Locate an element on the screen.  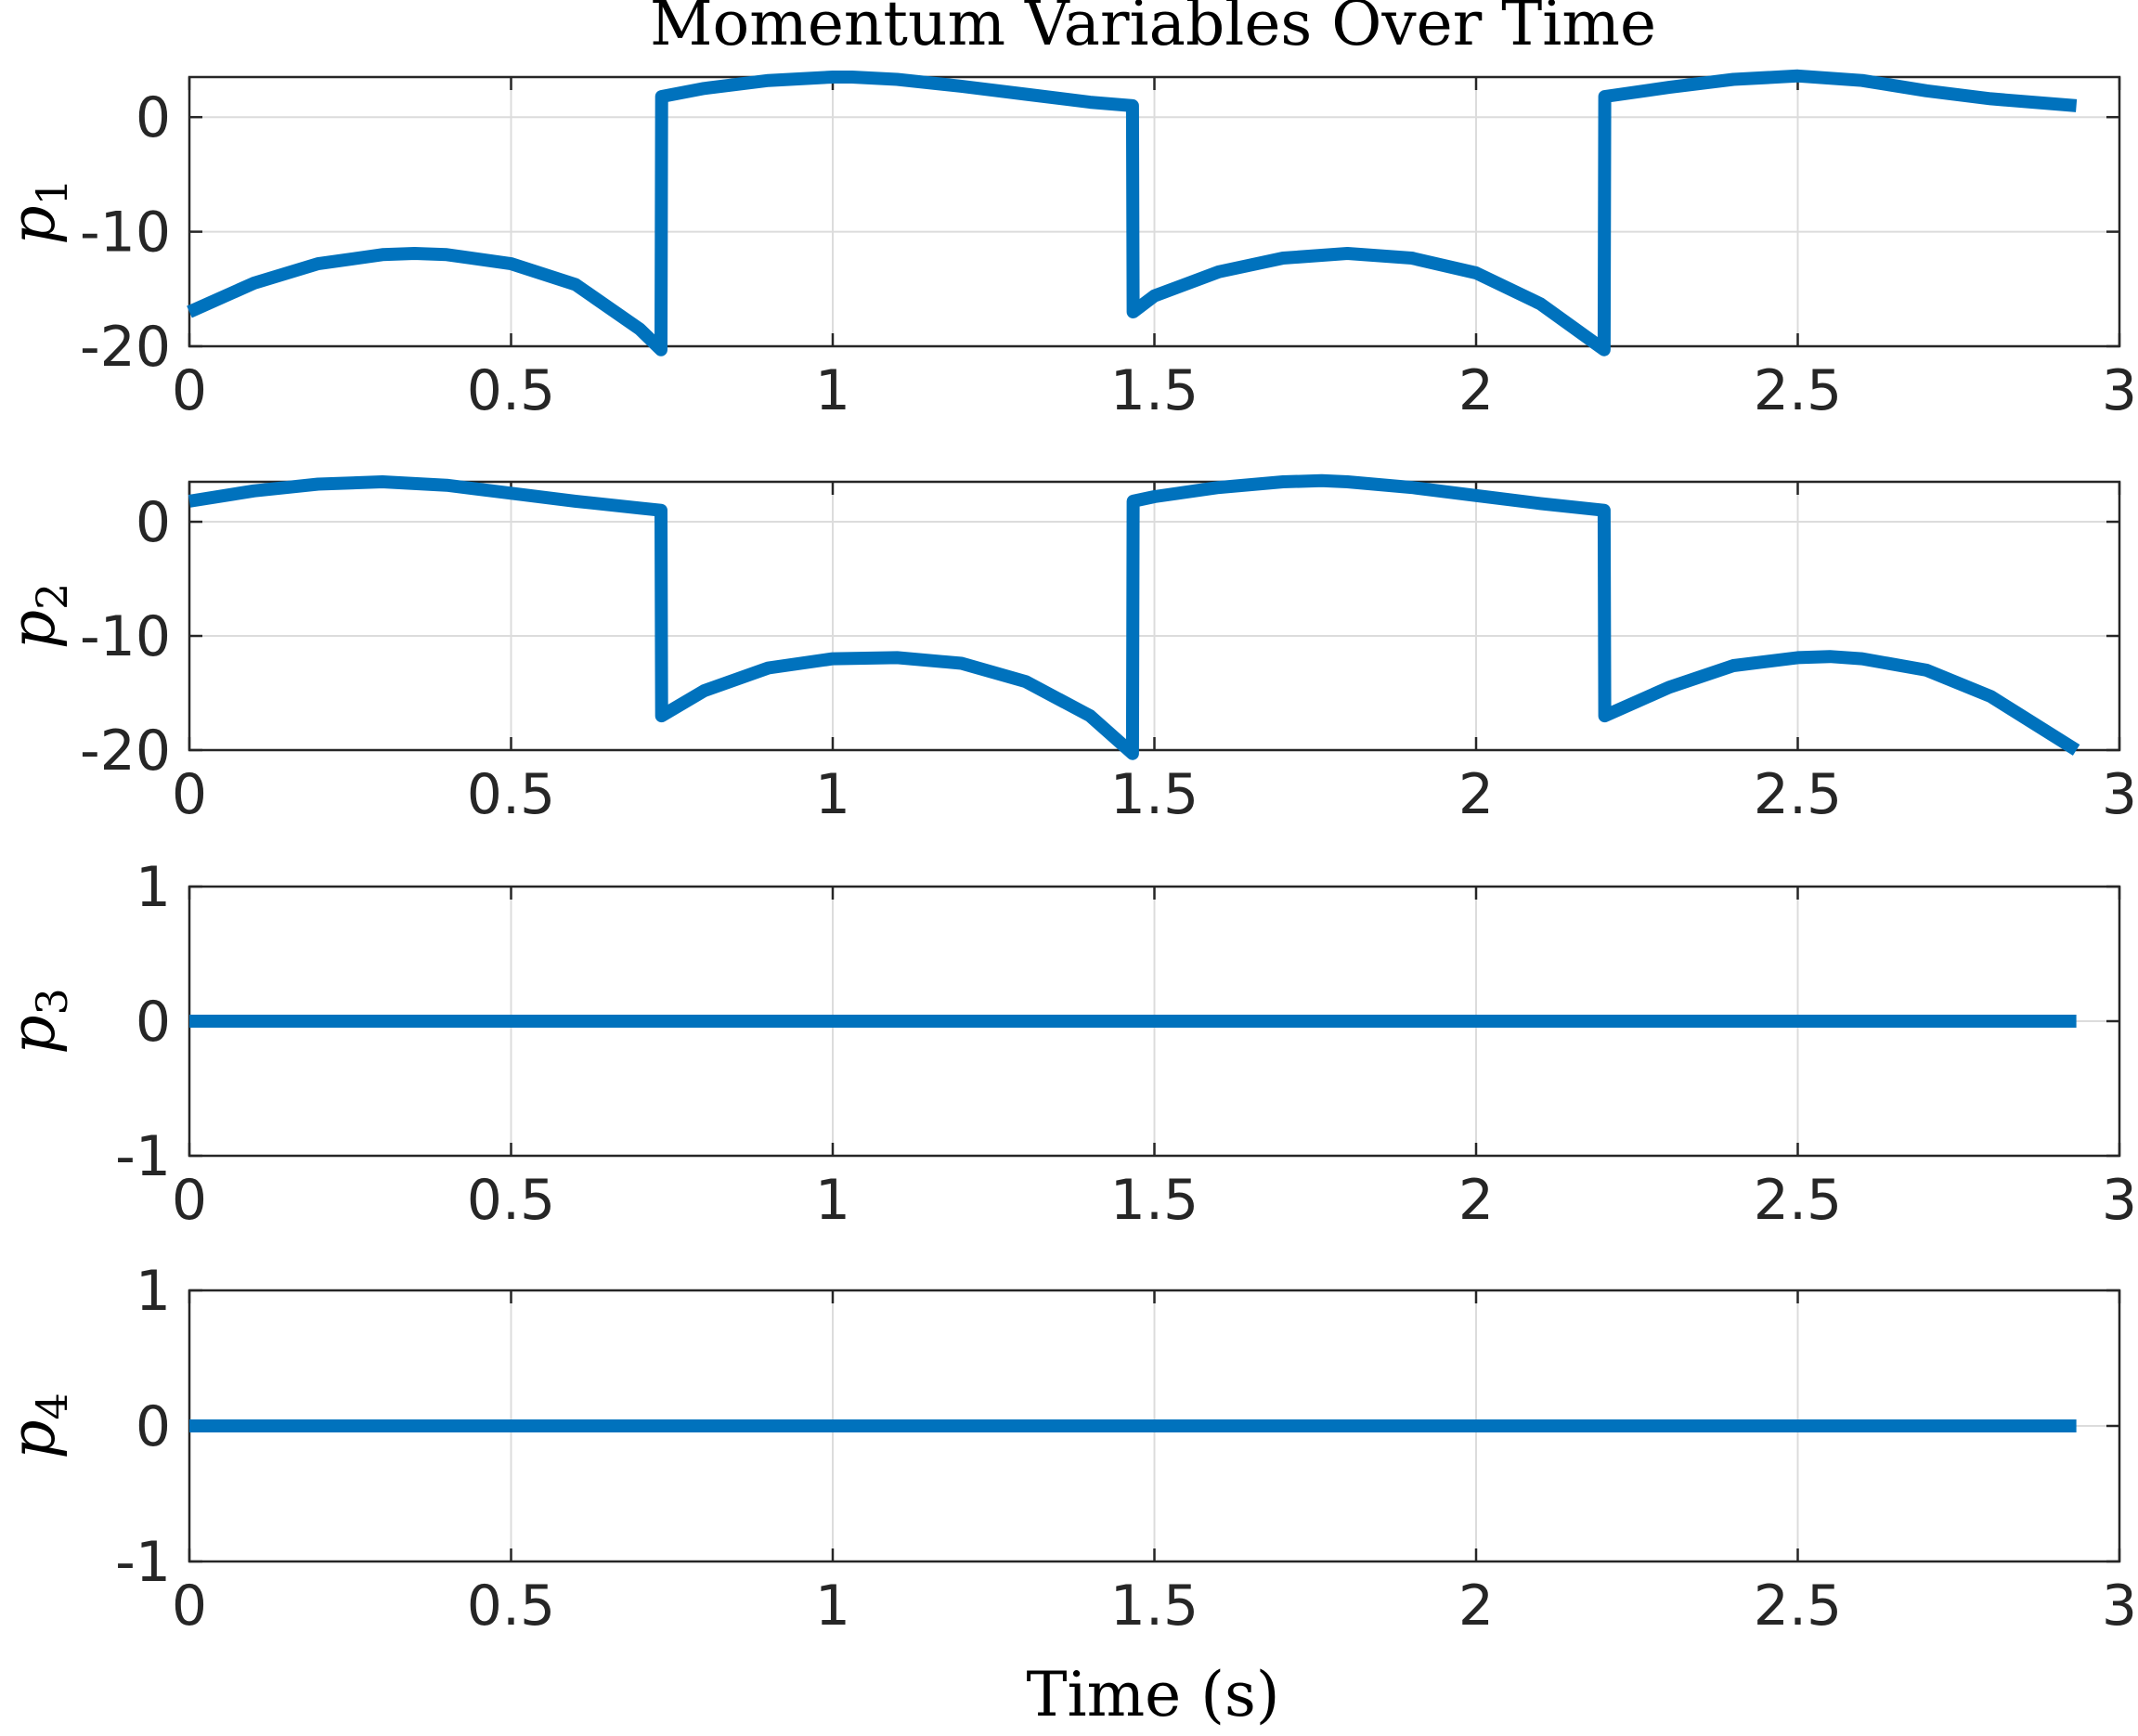
figure-title: Momentum Variables Over Time is located at coordinates (1153, 29).